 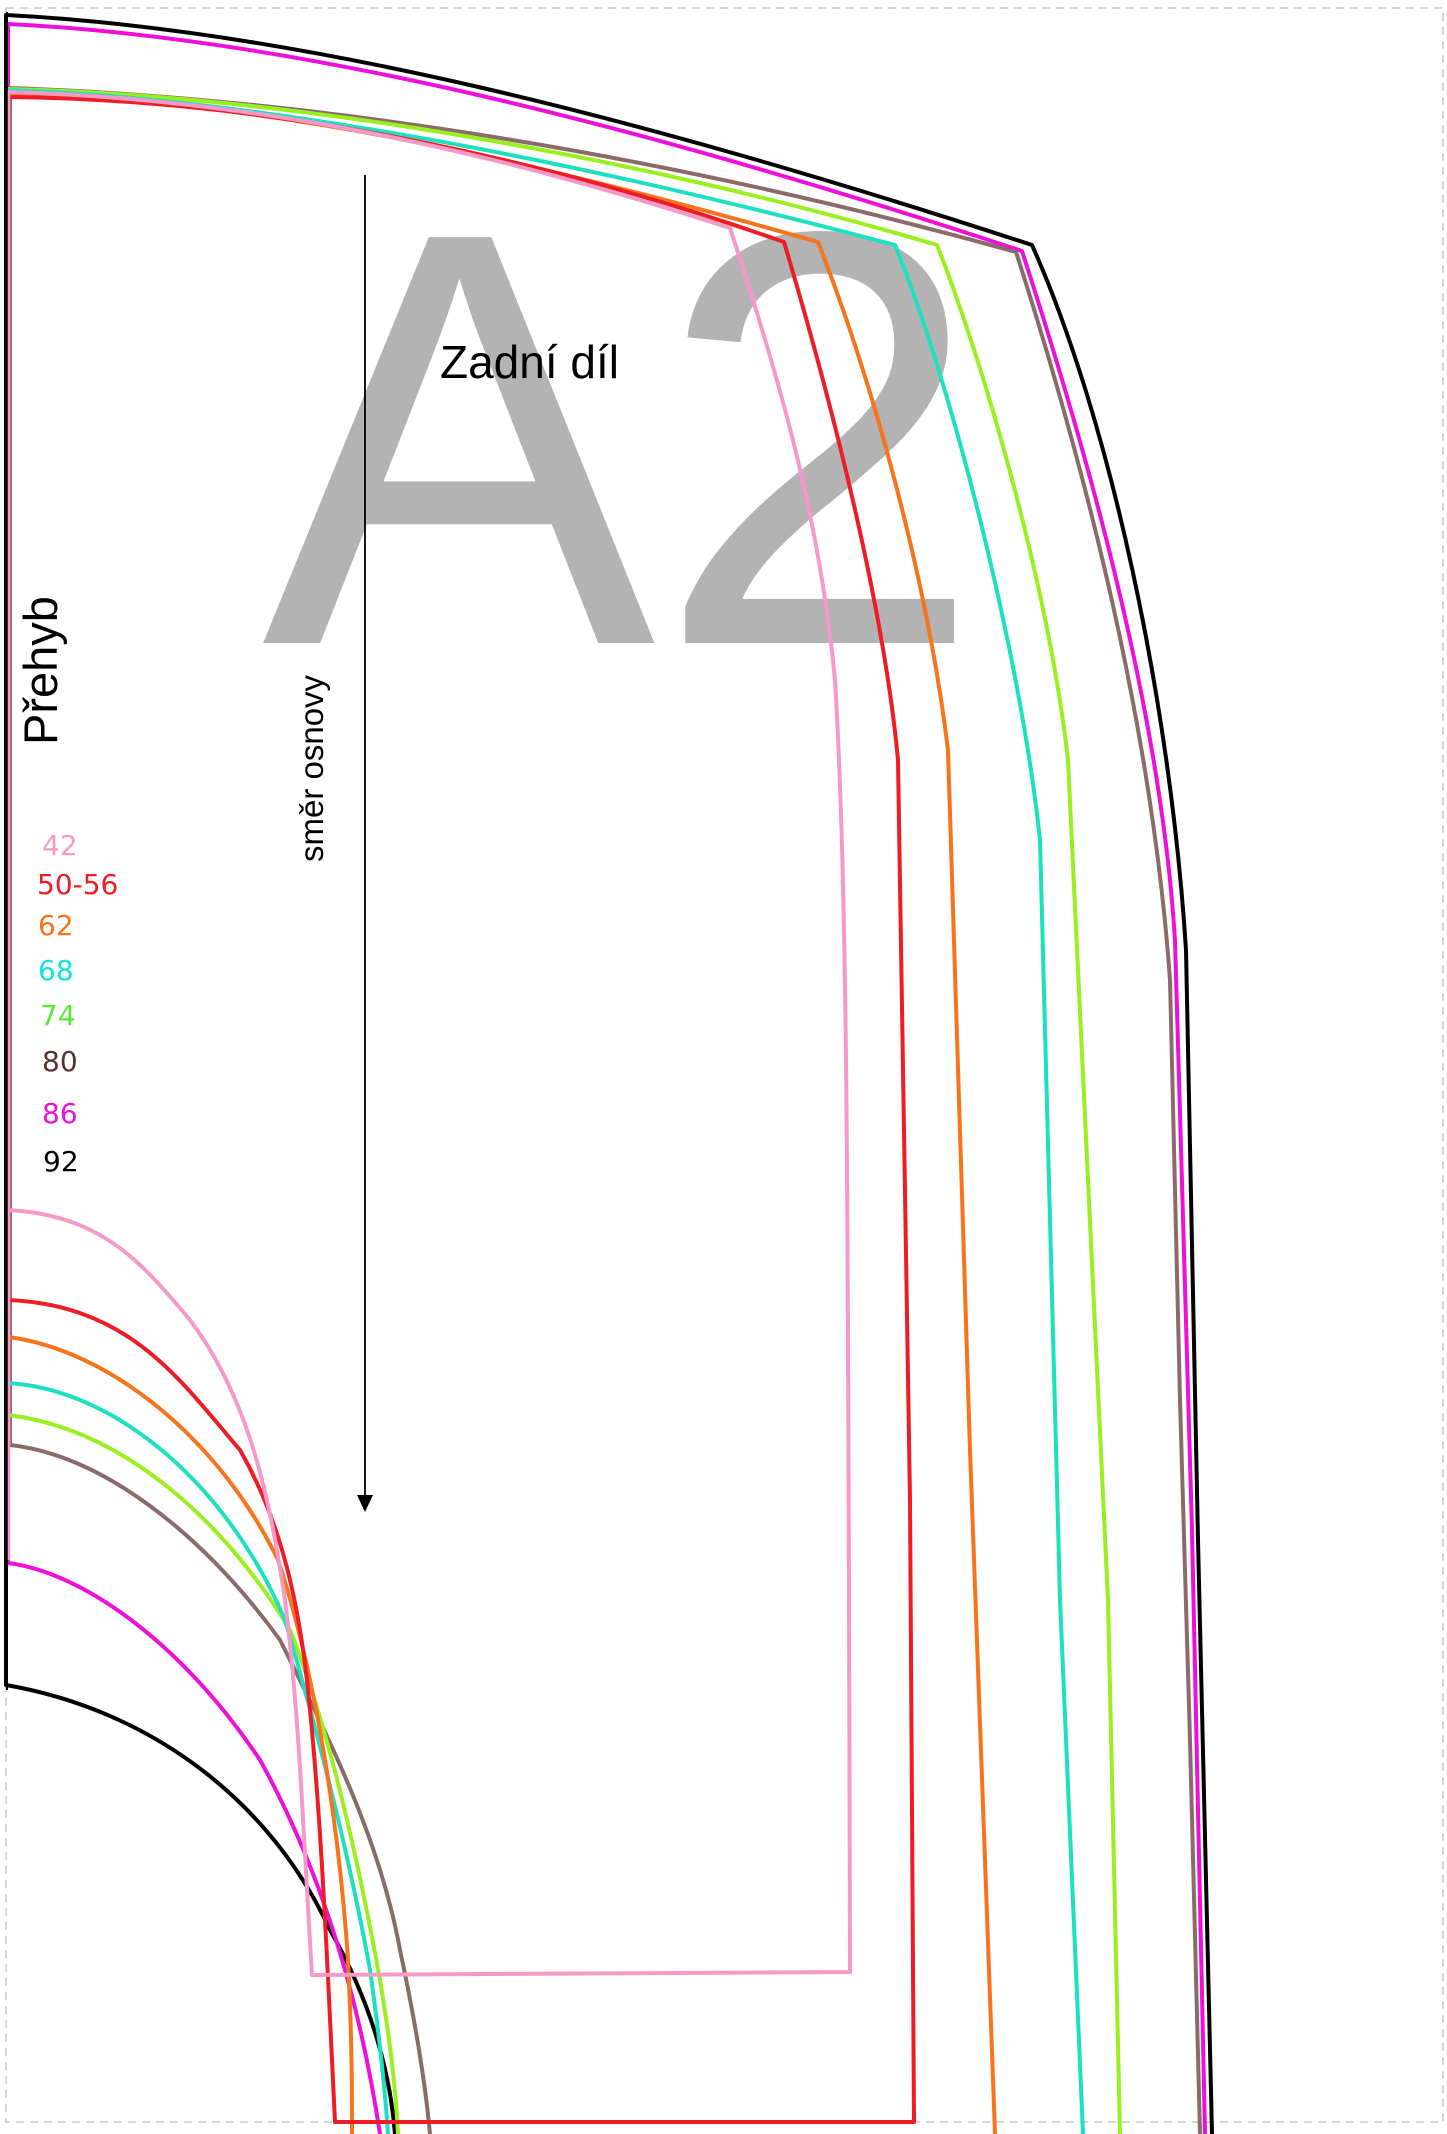 What do you see at coordinates (60, 1061) in the screenshot?
I see `size-label-80: 80` at bounding box center [60, 1061].